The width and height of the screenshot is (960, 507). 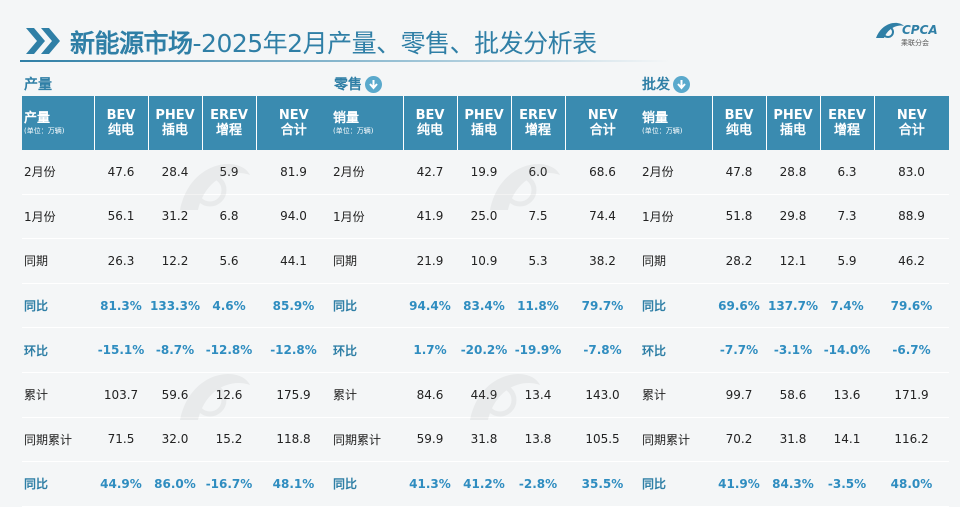 What do you see at coordinates (793, 350) in the screenshot?
I see `table-cell: -3.1%` at bounding box center [793, 350].